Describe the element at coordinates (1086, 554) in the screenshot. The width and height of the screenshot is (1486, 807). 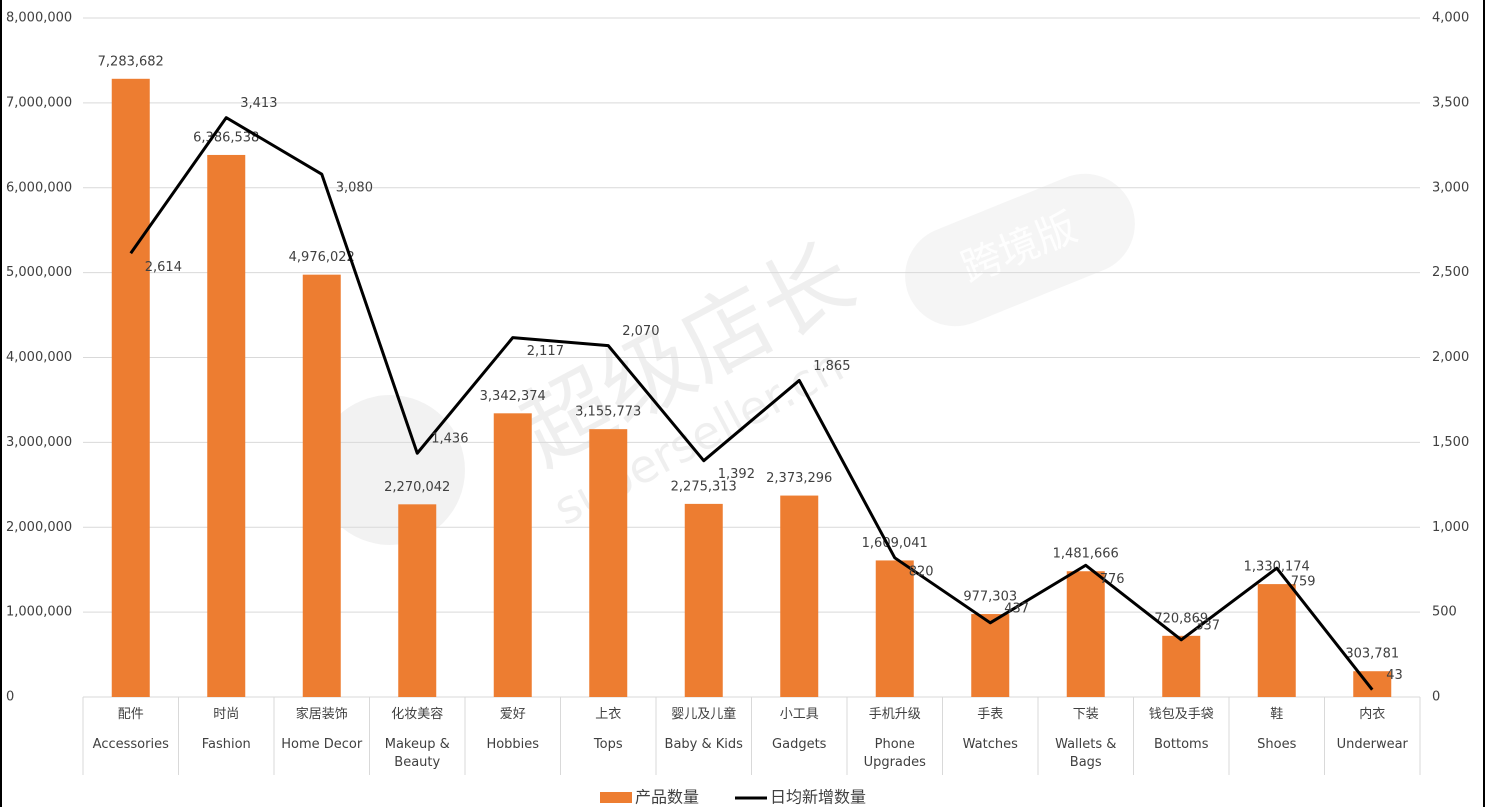
I see `bar-value-label: 1,481,666` at that location.